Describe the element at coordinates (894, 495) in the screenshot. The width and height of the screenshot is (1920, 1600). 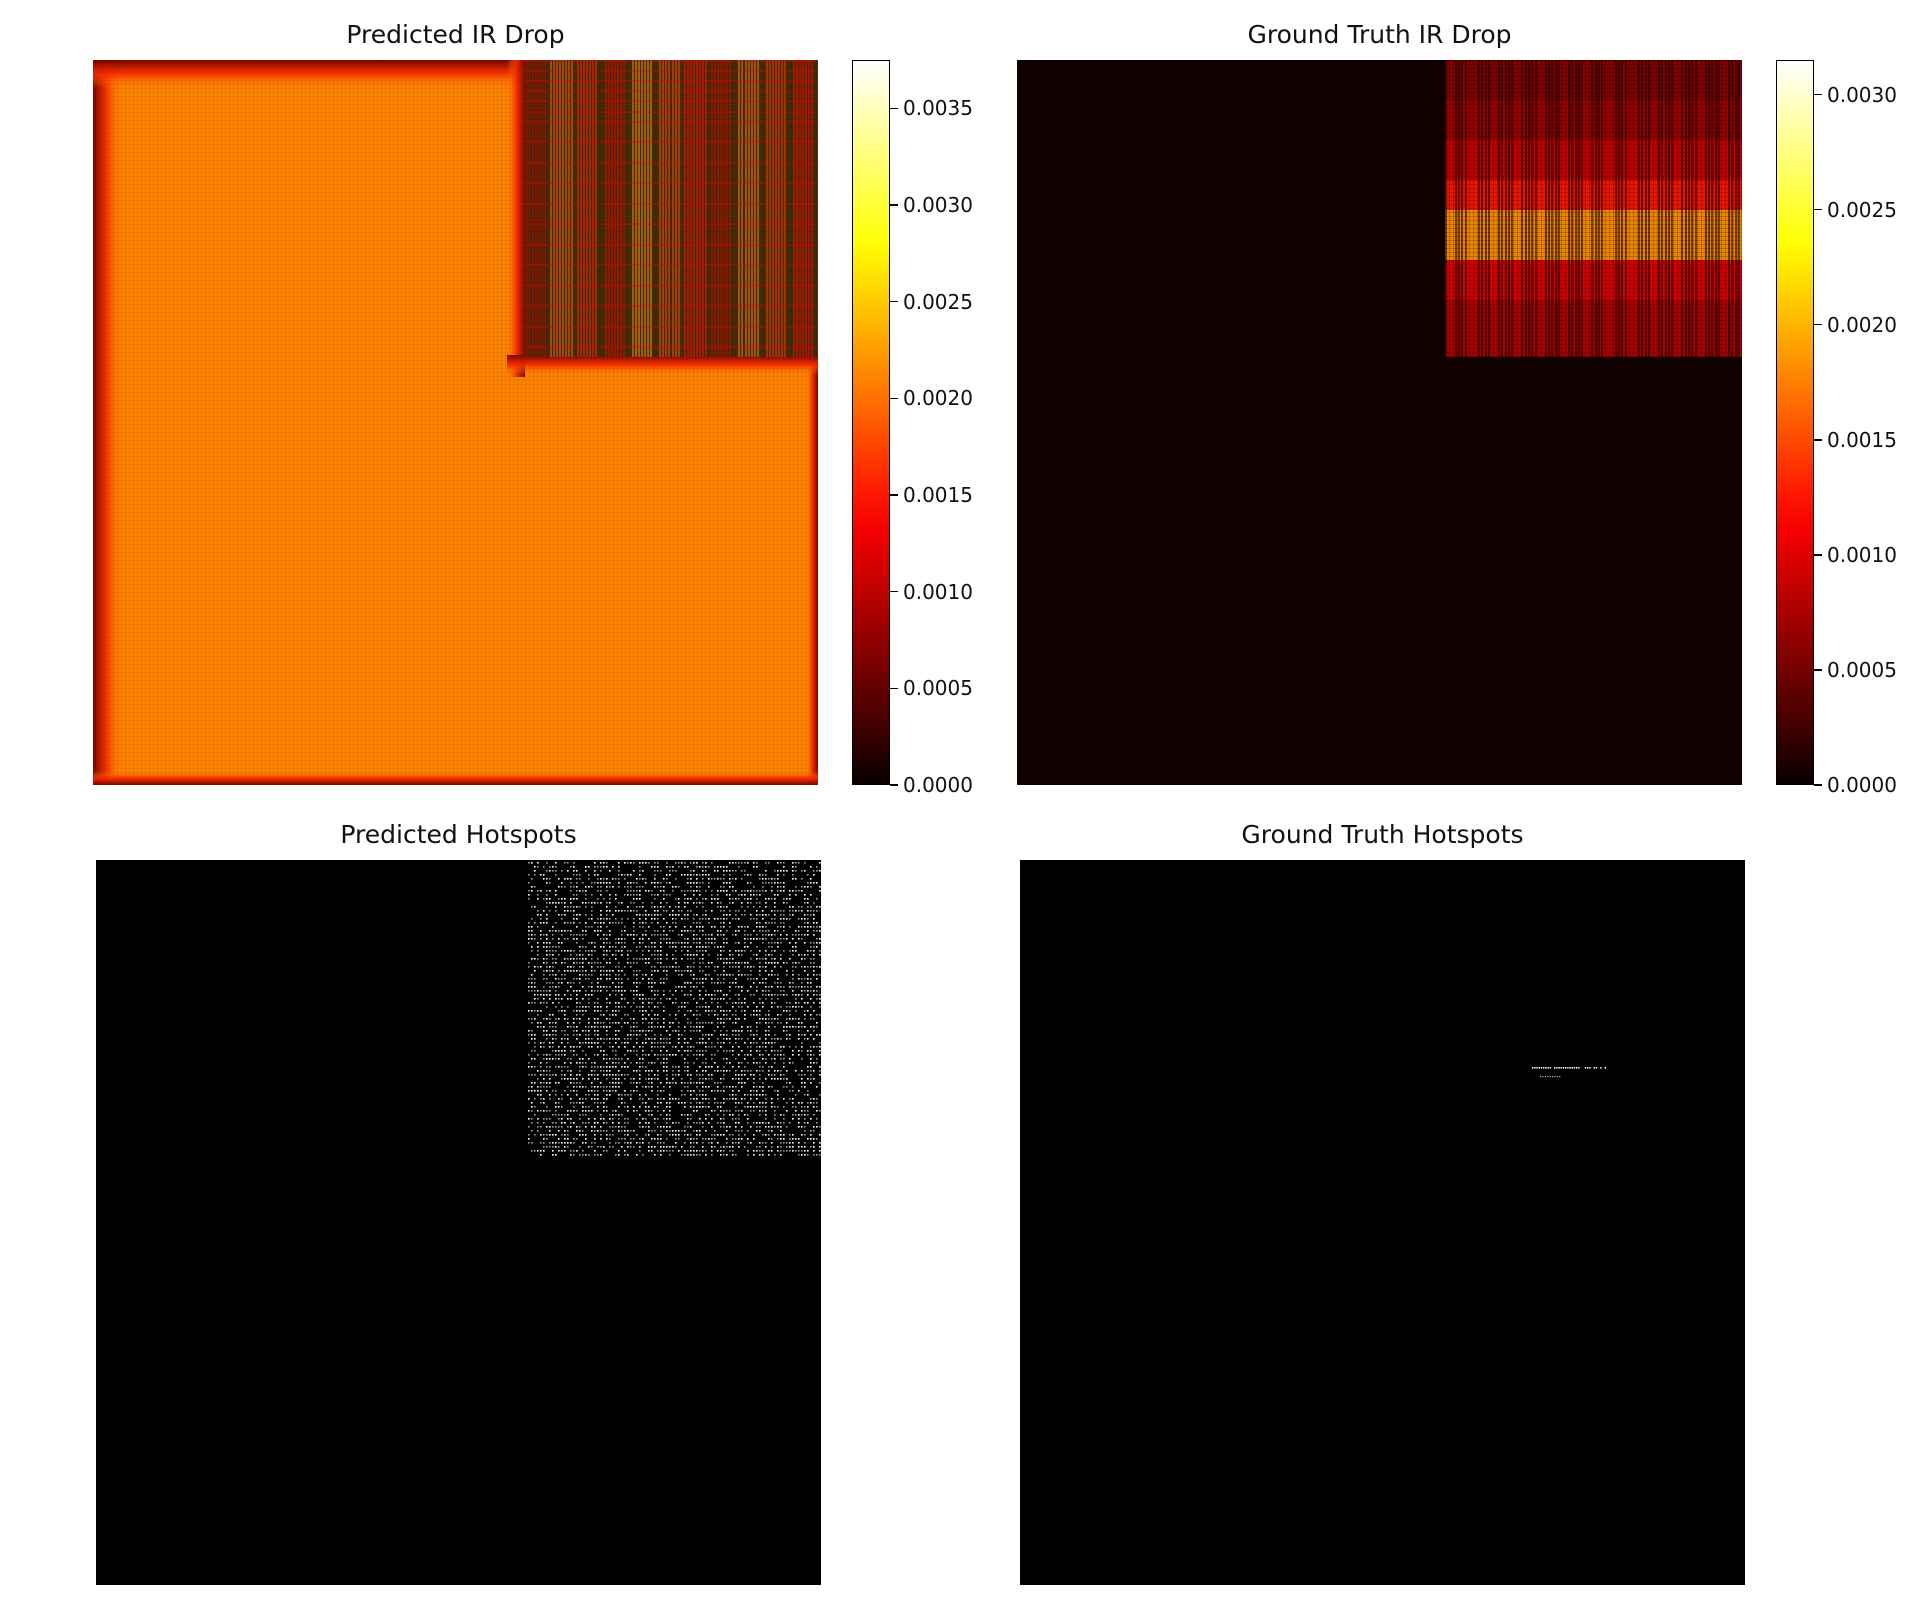
I see `predicted-colorbar-tick` at that location.